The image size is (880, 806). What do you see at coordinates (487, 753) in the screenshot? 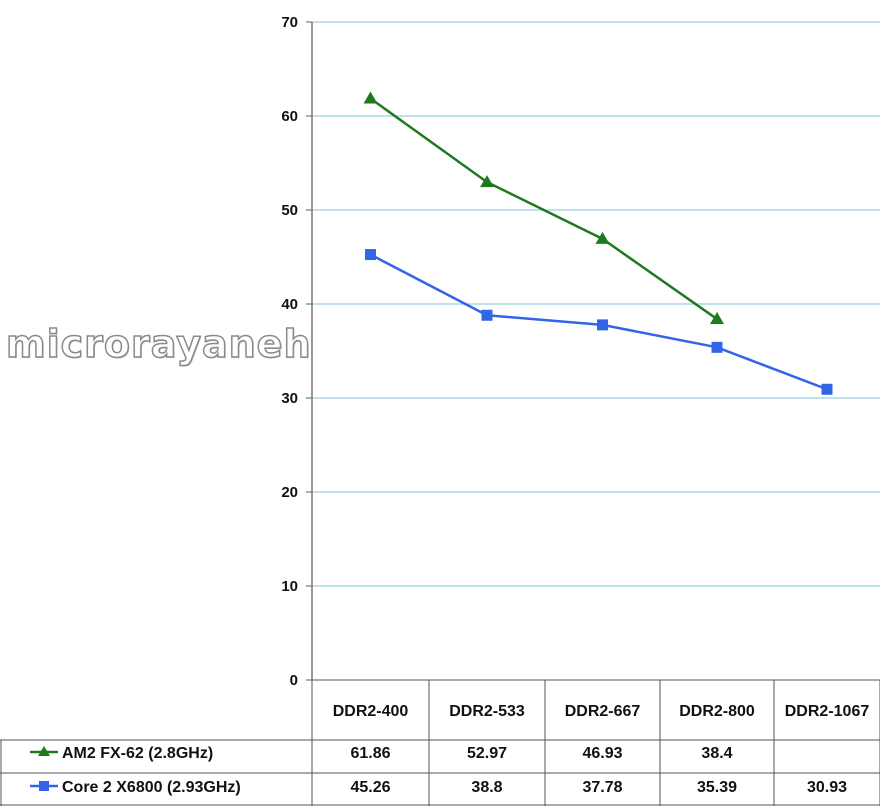
I see `table-cell: 52.97` at bounding box center [487, 753].